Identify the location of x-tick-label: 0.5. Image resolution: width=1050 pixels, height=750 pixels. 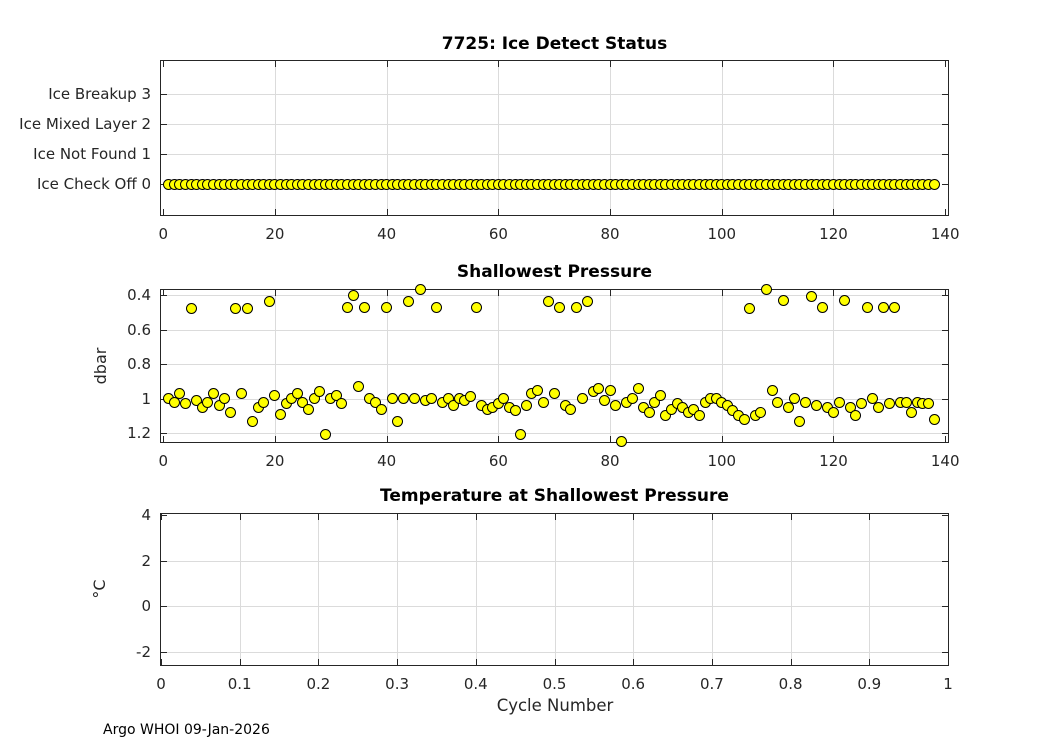
(554, 684).